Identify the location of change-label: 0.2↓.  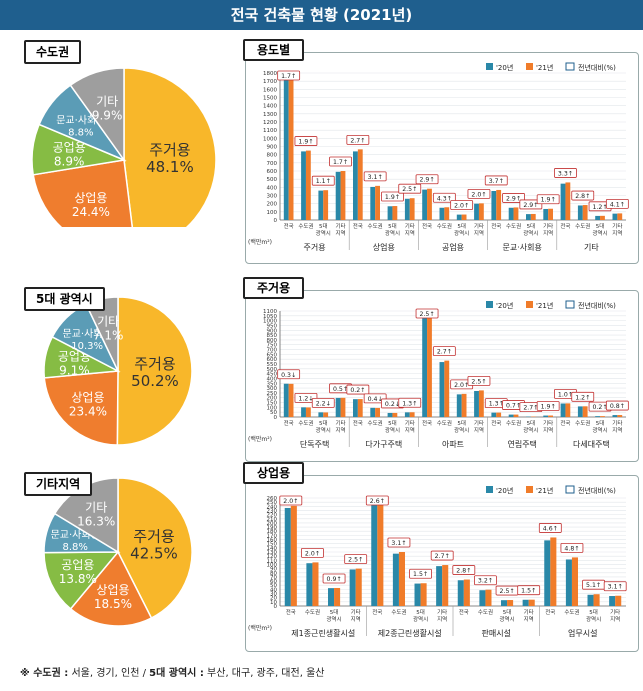
(392, 404).